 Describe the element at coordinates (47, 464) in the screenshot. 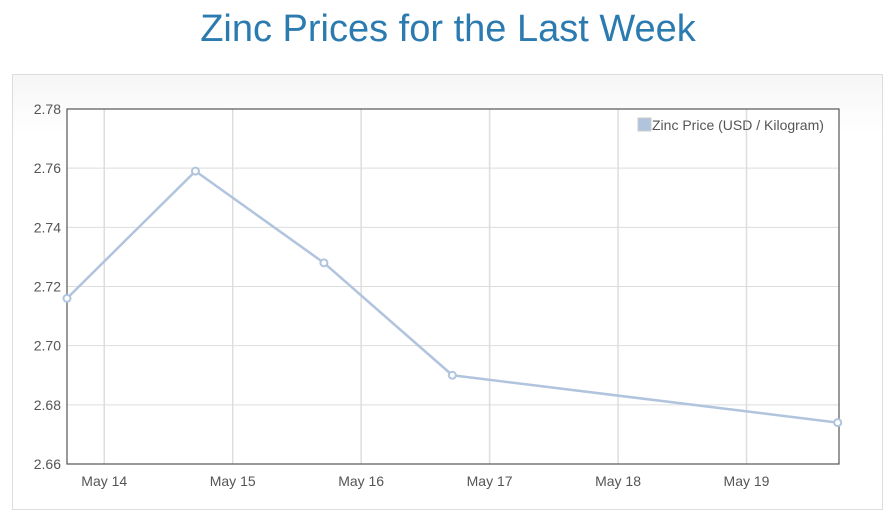

I see `y-tick-label: 2.66` at that location.